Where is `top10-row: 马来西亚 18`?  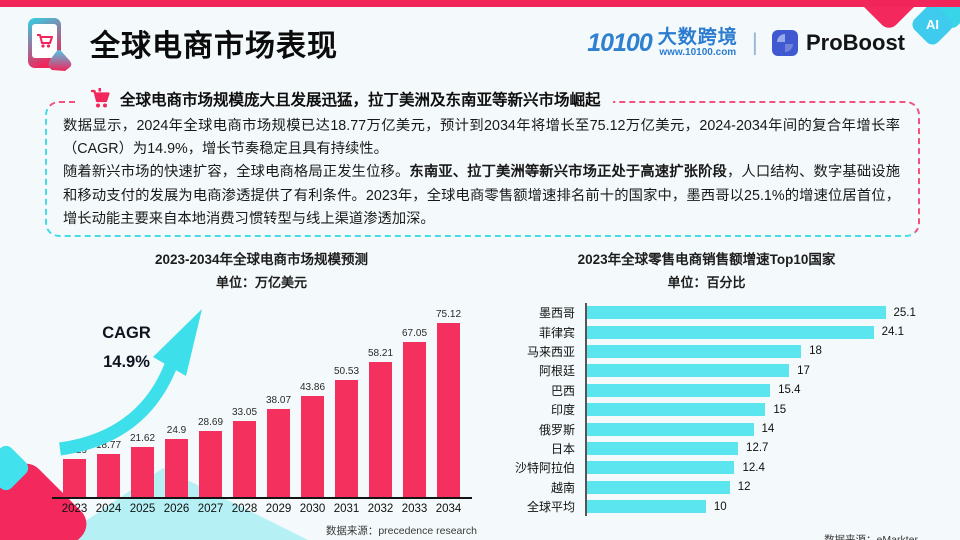 top10-row: 马来西亚 18 is located at coordinates (706, 351).